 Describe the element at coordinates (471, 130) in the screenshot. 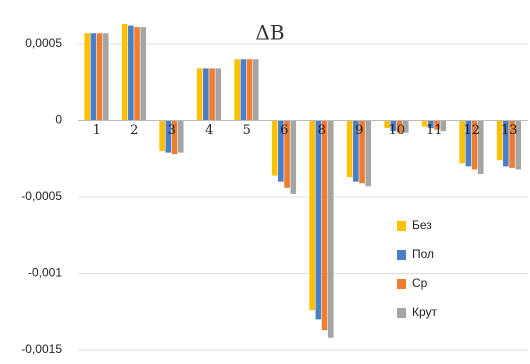

I see `x-tick-label: 12` at that location.